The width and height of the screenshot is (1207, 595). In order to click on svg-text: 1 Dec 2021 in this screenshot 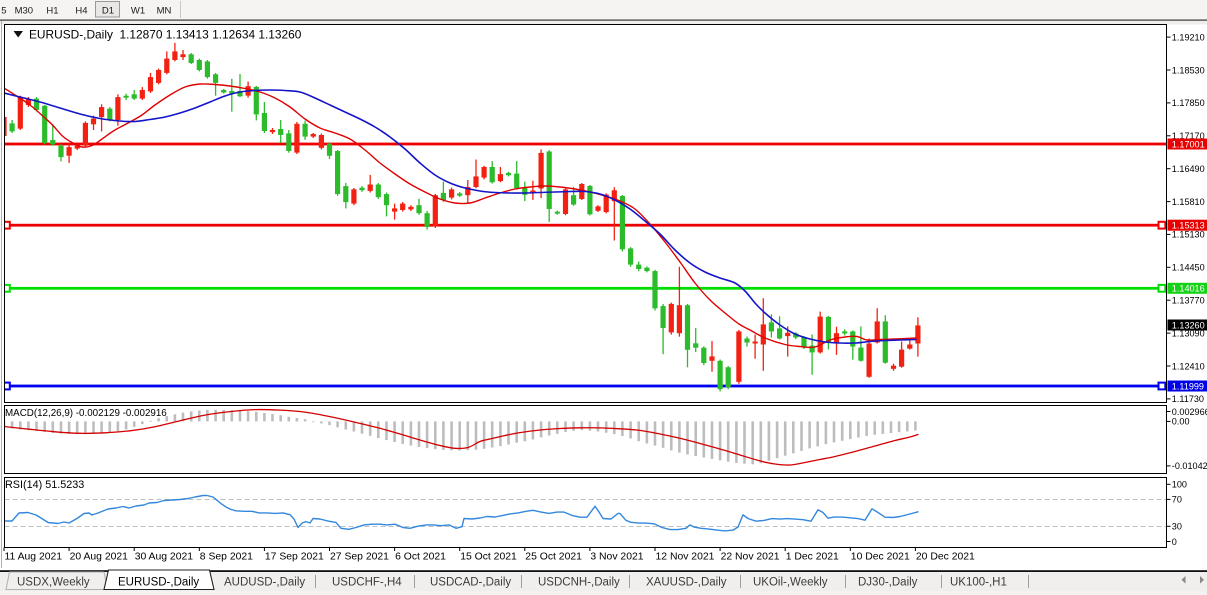, I will do `click(812, 557)`.